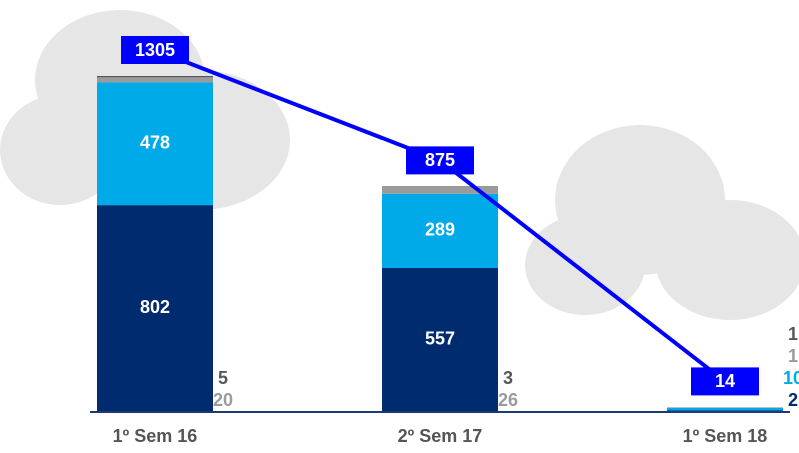  I want to click on total-label: 14, so click(725, 381).